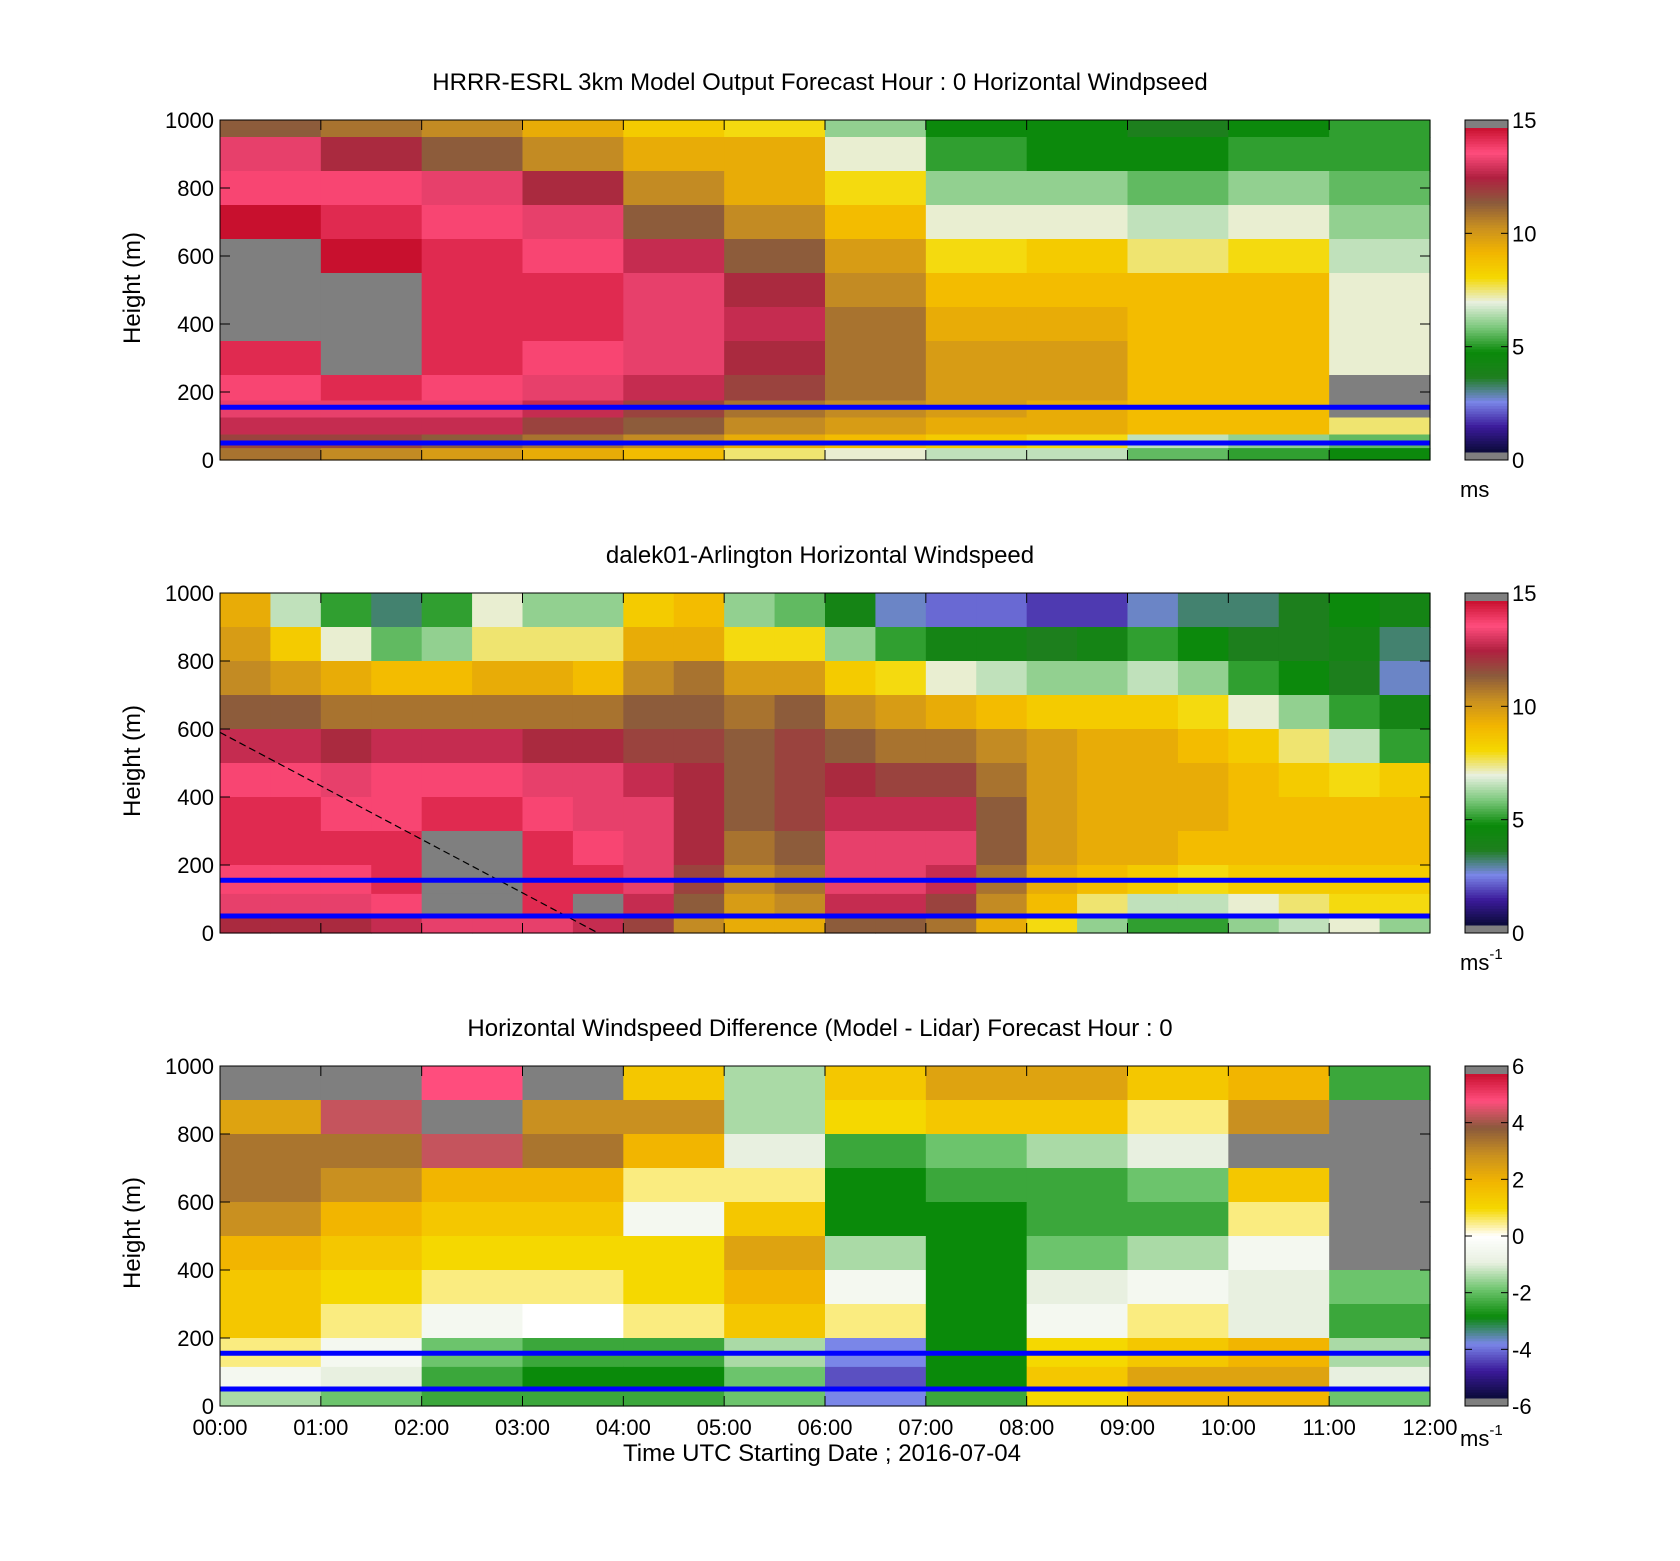 This screenshot has height=1561, width=1680. What do you see at coordinates (1474, 962) in the screenshot?
I see `colorbar-unit-base: ms` at bounding box center [1474, 962].